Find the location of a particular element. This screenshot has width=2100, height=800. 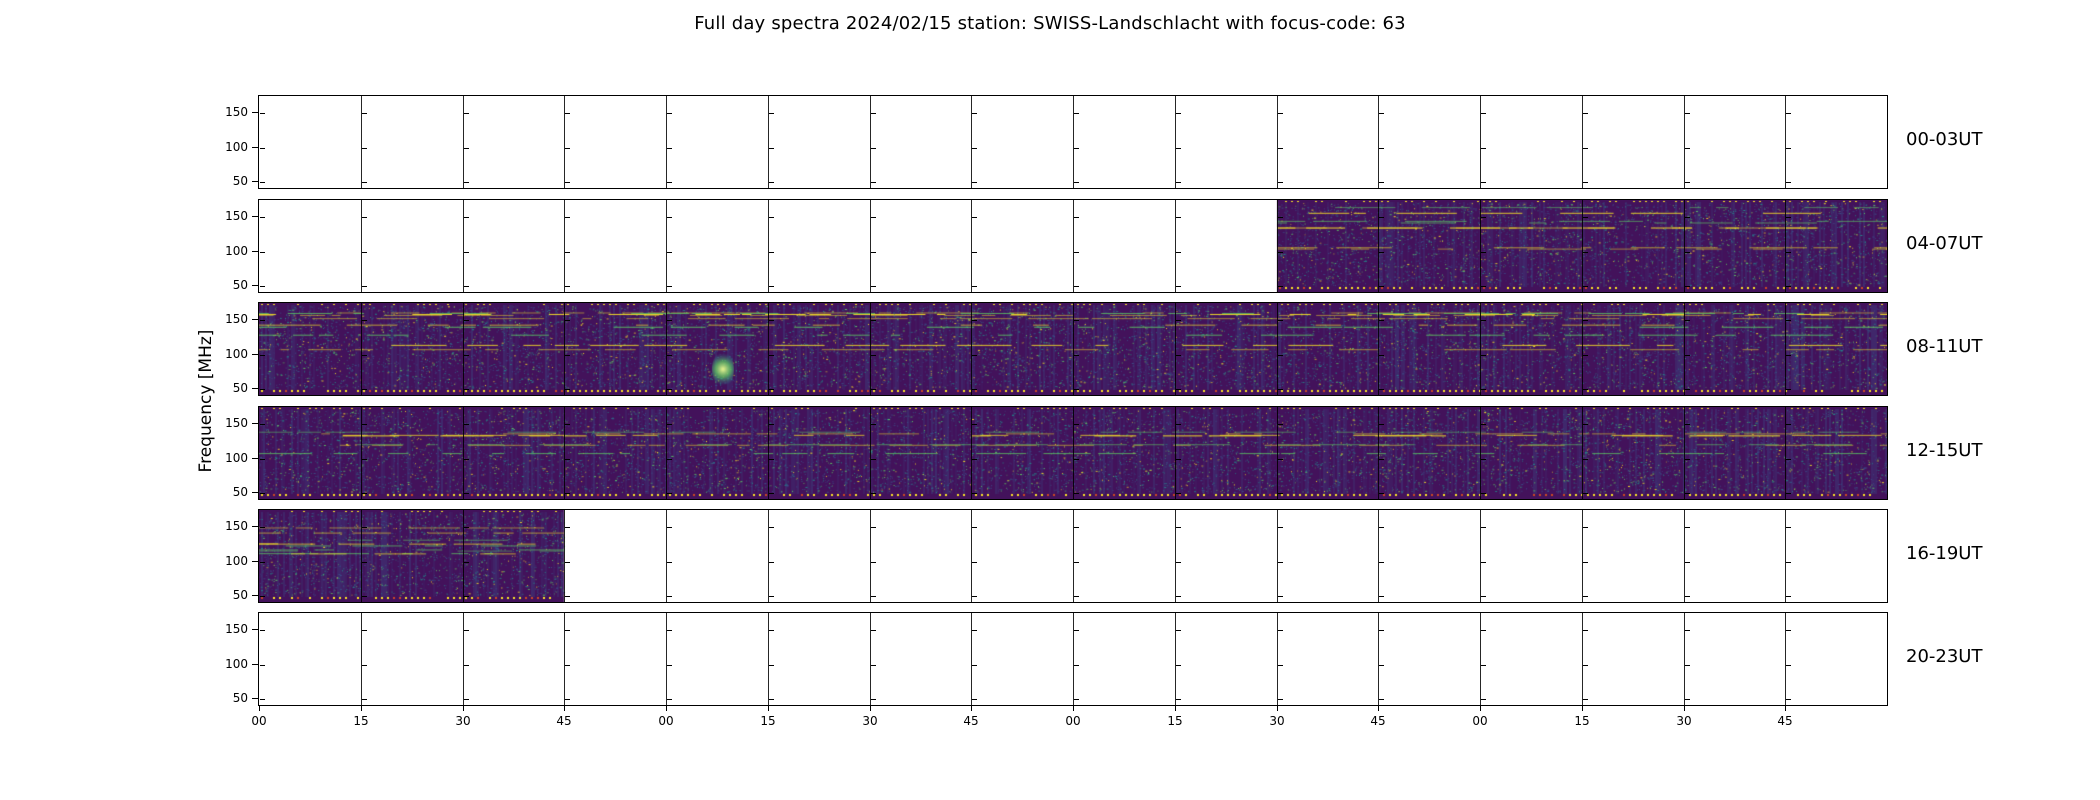

subpanel-grid is located at coordinates (1073, 556).